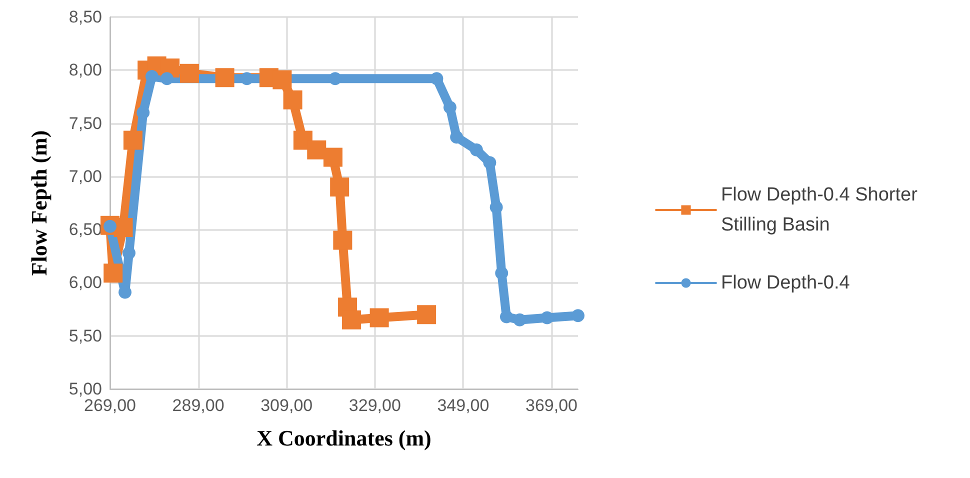 This screenshot has height=478, width=970. Describe the element at coordinates (463, 405) in the screenshot. I see `x-tick-label: 349,00` at that location.